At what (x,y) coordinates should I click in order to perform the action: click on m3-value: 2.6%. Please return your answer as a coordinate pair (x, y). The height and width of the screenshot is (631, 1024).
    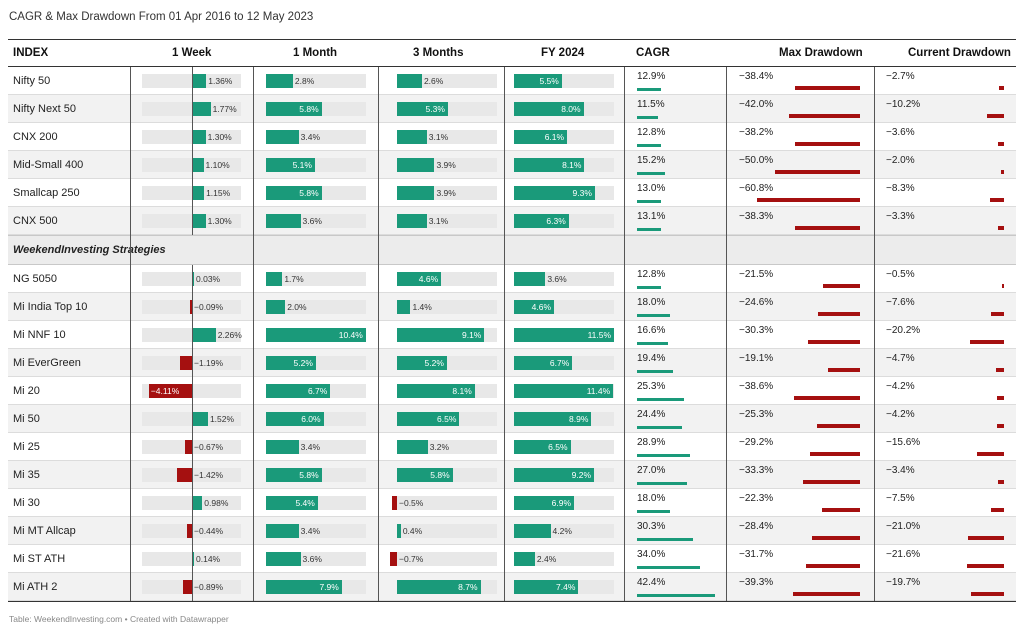
    Looking at the image, I should click on (433, 81).